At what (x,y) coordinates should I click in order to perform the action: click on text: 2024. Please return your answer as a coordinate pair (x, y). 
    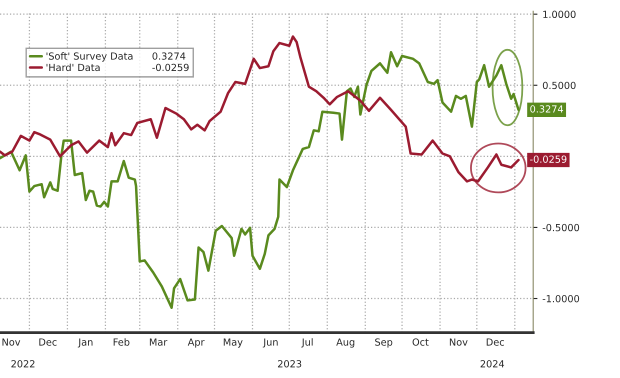
    Looking at the image, I should click on (492, 364).